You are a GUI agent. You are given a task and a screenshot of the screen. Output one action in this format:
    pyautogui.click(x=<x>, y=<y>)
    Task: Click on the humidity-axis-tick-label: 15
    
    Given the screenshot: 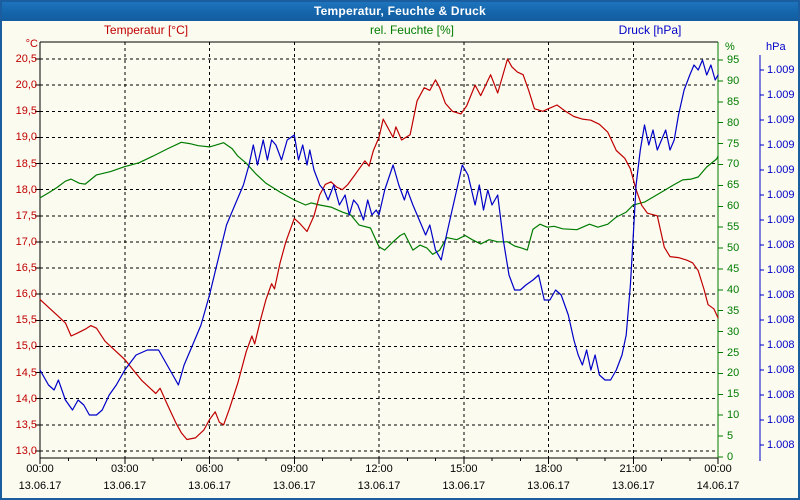 What is the action you would take?
    pyautogui.click(x=733, y=394)
    